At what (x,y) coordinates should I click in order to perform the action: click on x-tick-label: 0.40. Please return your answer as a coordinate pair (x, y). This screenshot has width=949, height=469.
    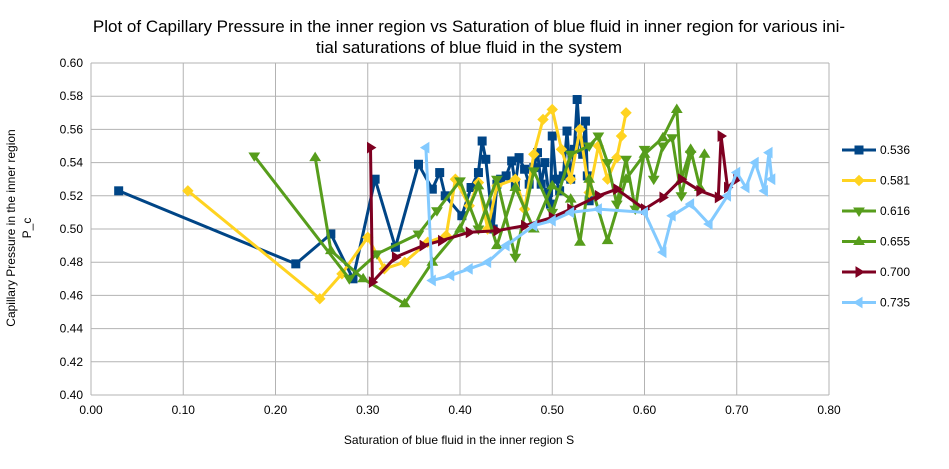
    Looking at the image, I should click on (460, 410).